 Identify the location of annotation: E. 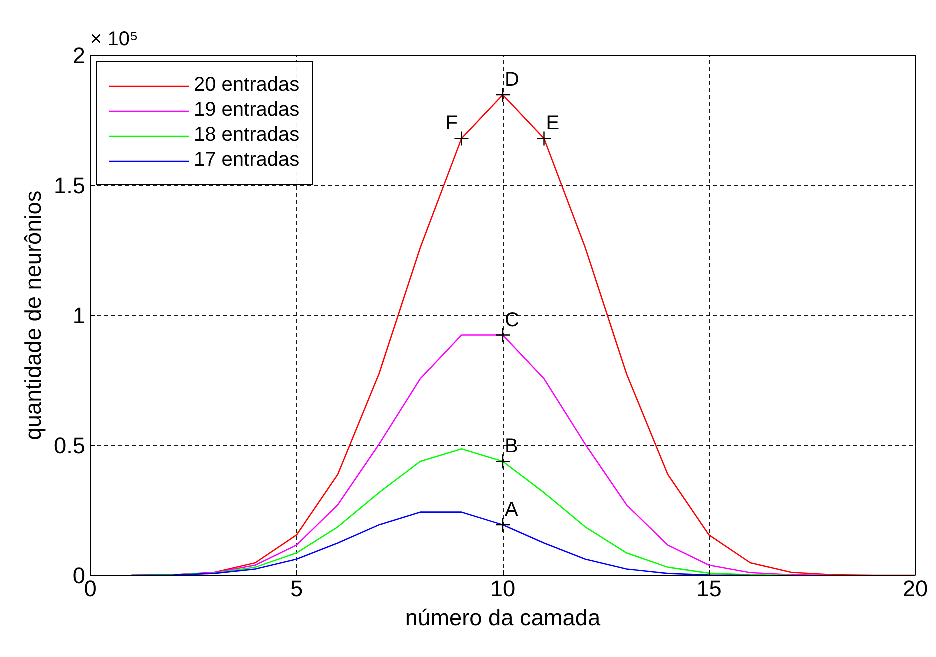
(553, 123).